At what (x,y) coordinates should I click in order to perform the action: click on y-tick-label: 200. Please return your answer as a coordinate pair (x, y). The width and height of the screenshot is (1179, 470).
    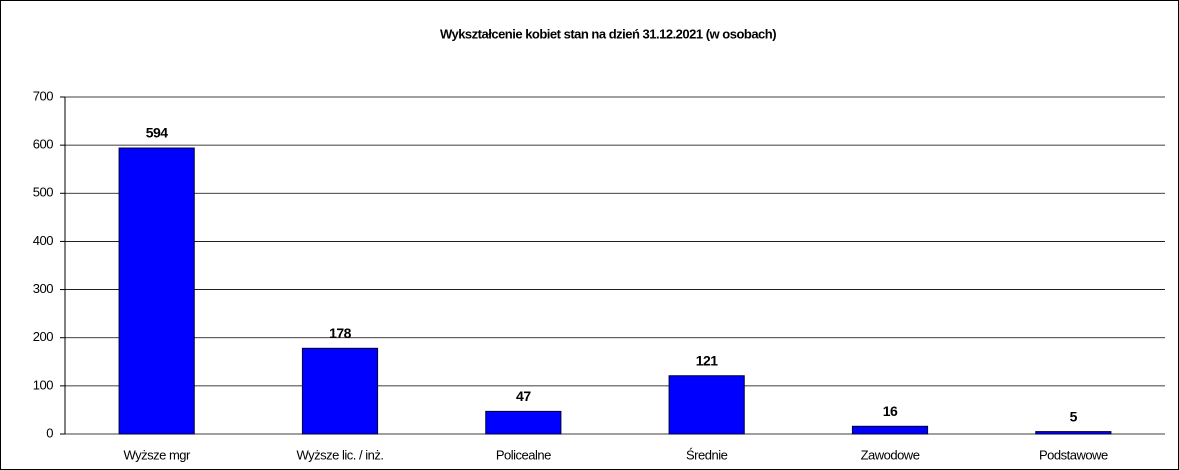
    Looking at the image, I should click on (43, 336).